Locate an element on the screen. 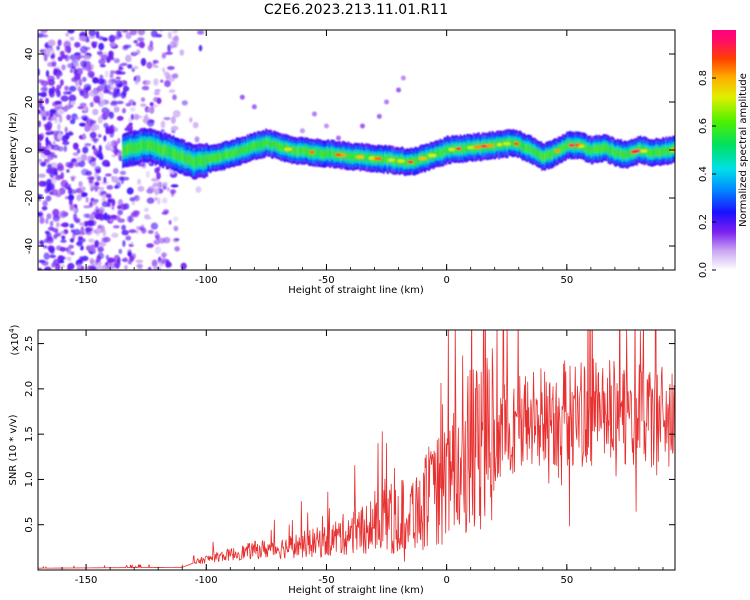 This screenshot has width=750, height=600. y-tick-label: 0 is located at coordinates (29, 150).